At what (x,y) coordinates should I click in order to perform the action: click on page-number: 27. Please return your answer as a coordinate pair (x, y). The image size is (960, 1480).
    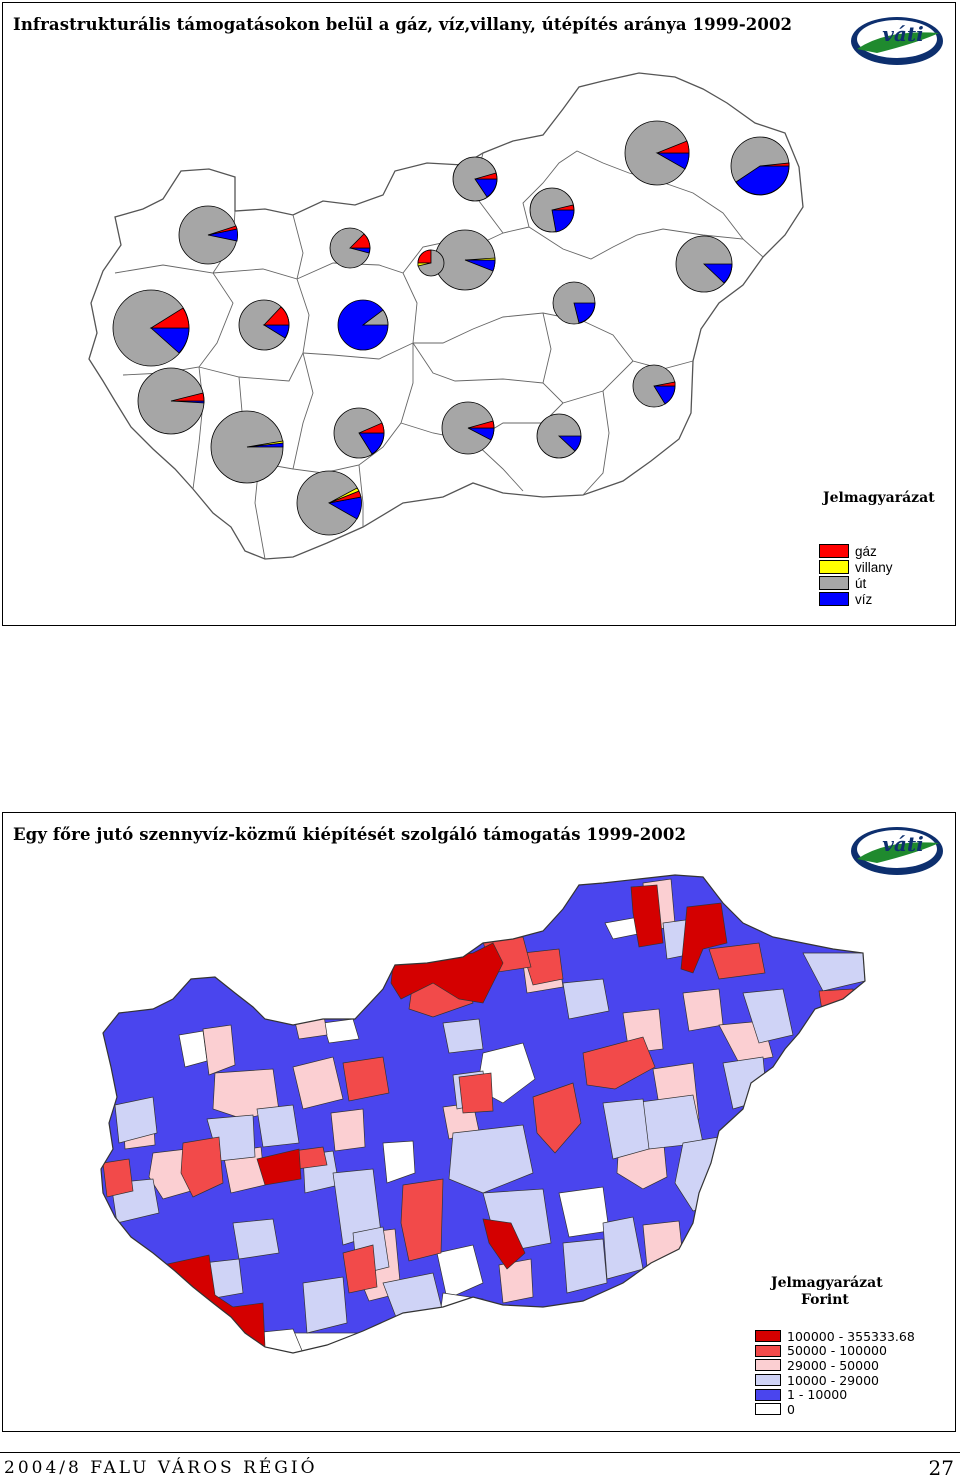
    Looking at the image, I should click on (941, 1468).